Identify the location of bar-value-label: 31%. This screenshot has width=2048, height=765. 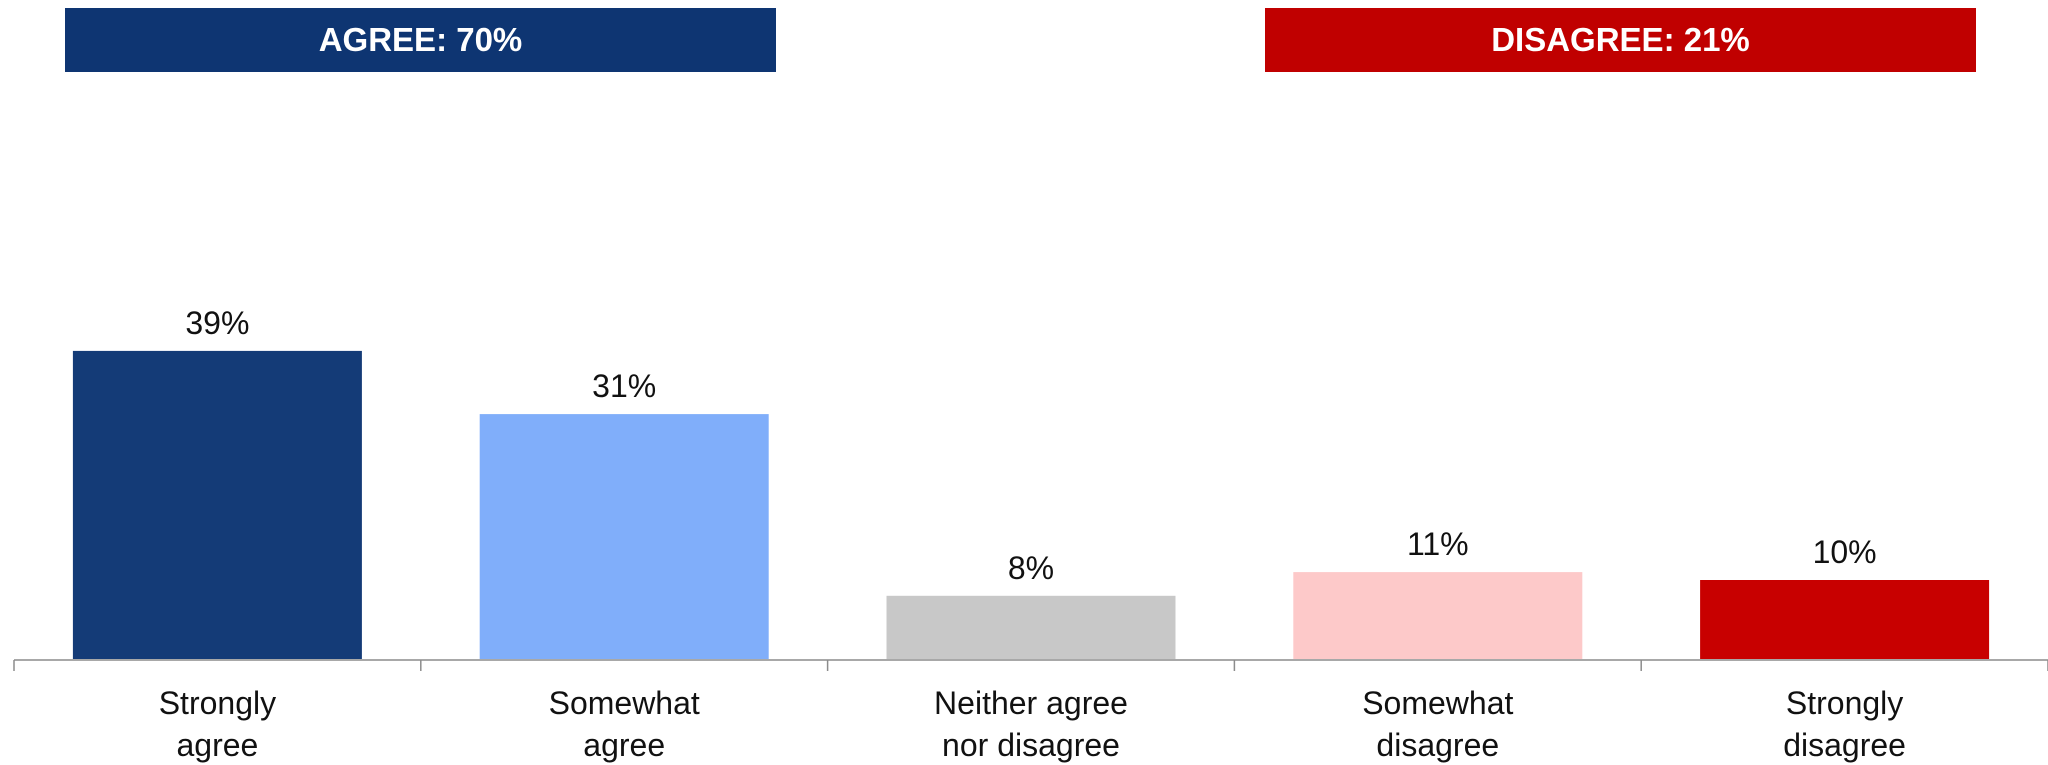
(624, 386).